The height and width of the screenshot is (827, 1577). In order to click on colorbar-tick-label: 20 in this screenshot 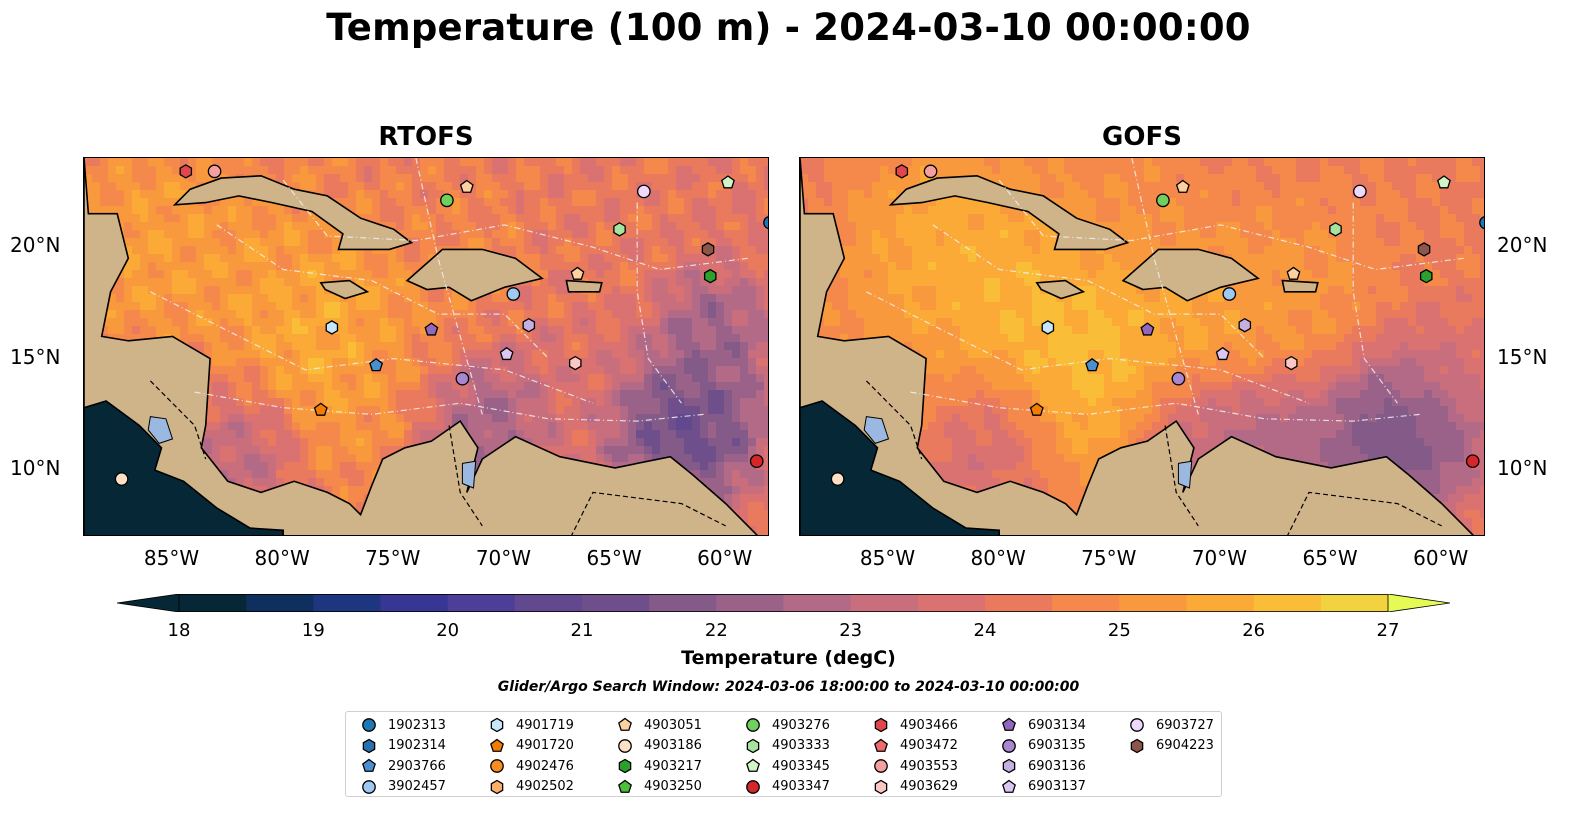, I will do `click(448, 630)`.